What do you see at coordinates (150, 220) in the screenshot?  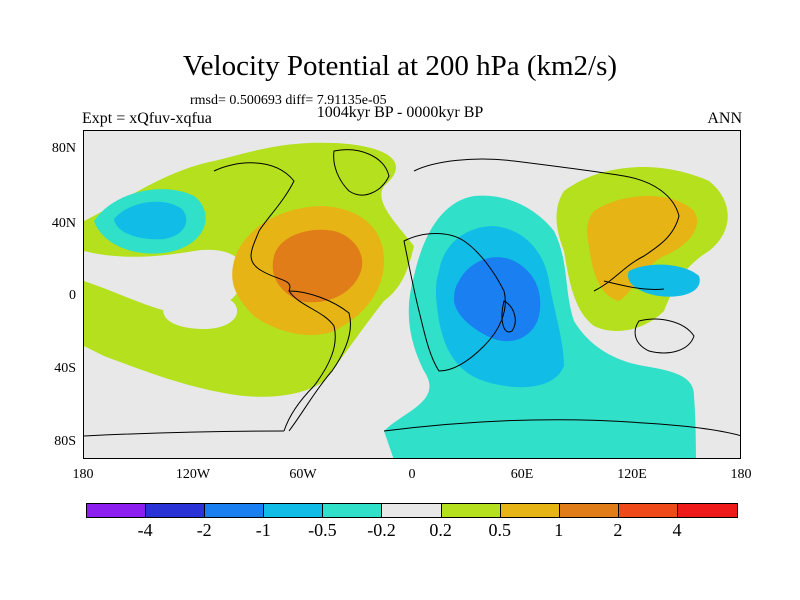 I see `contour-negative-npacific-core` at bounding box center [150, 220].